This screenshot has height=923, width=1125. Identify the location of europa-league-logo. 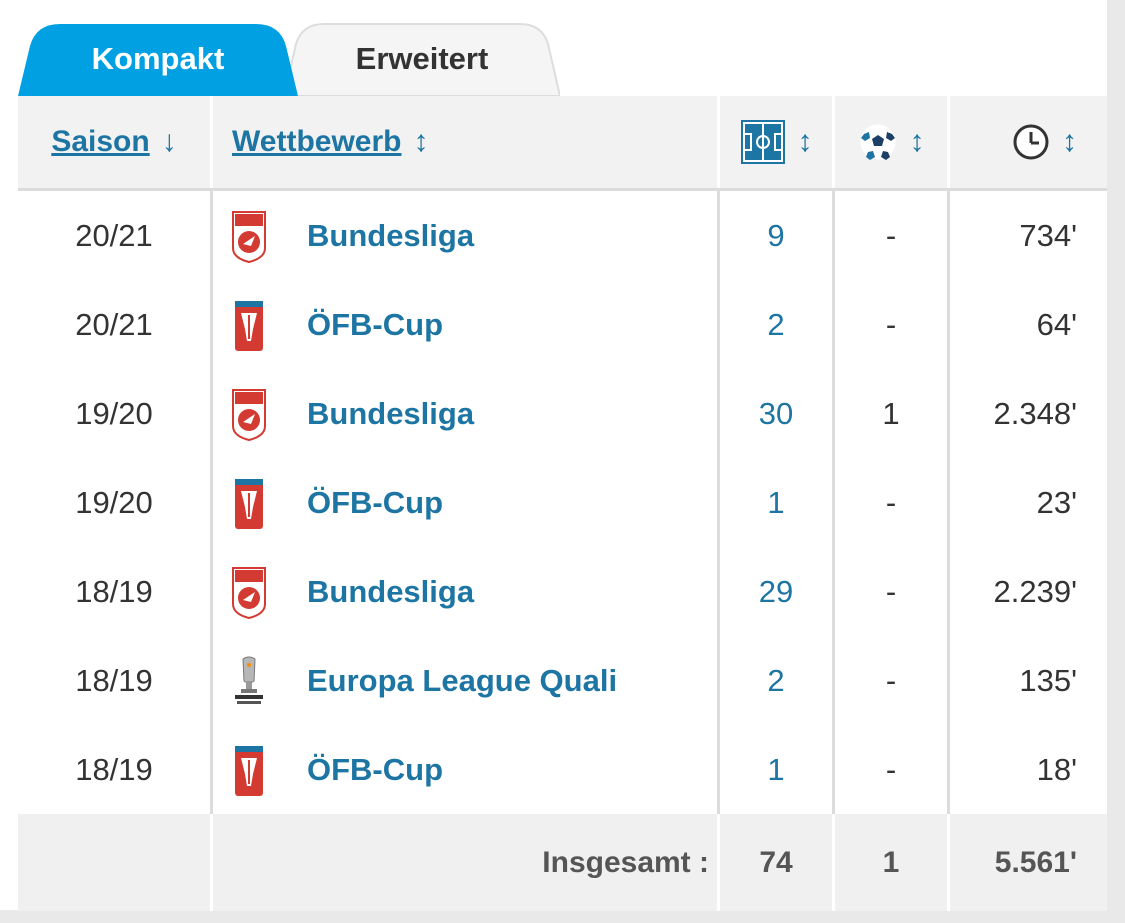
(249, 681).